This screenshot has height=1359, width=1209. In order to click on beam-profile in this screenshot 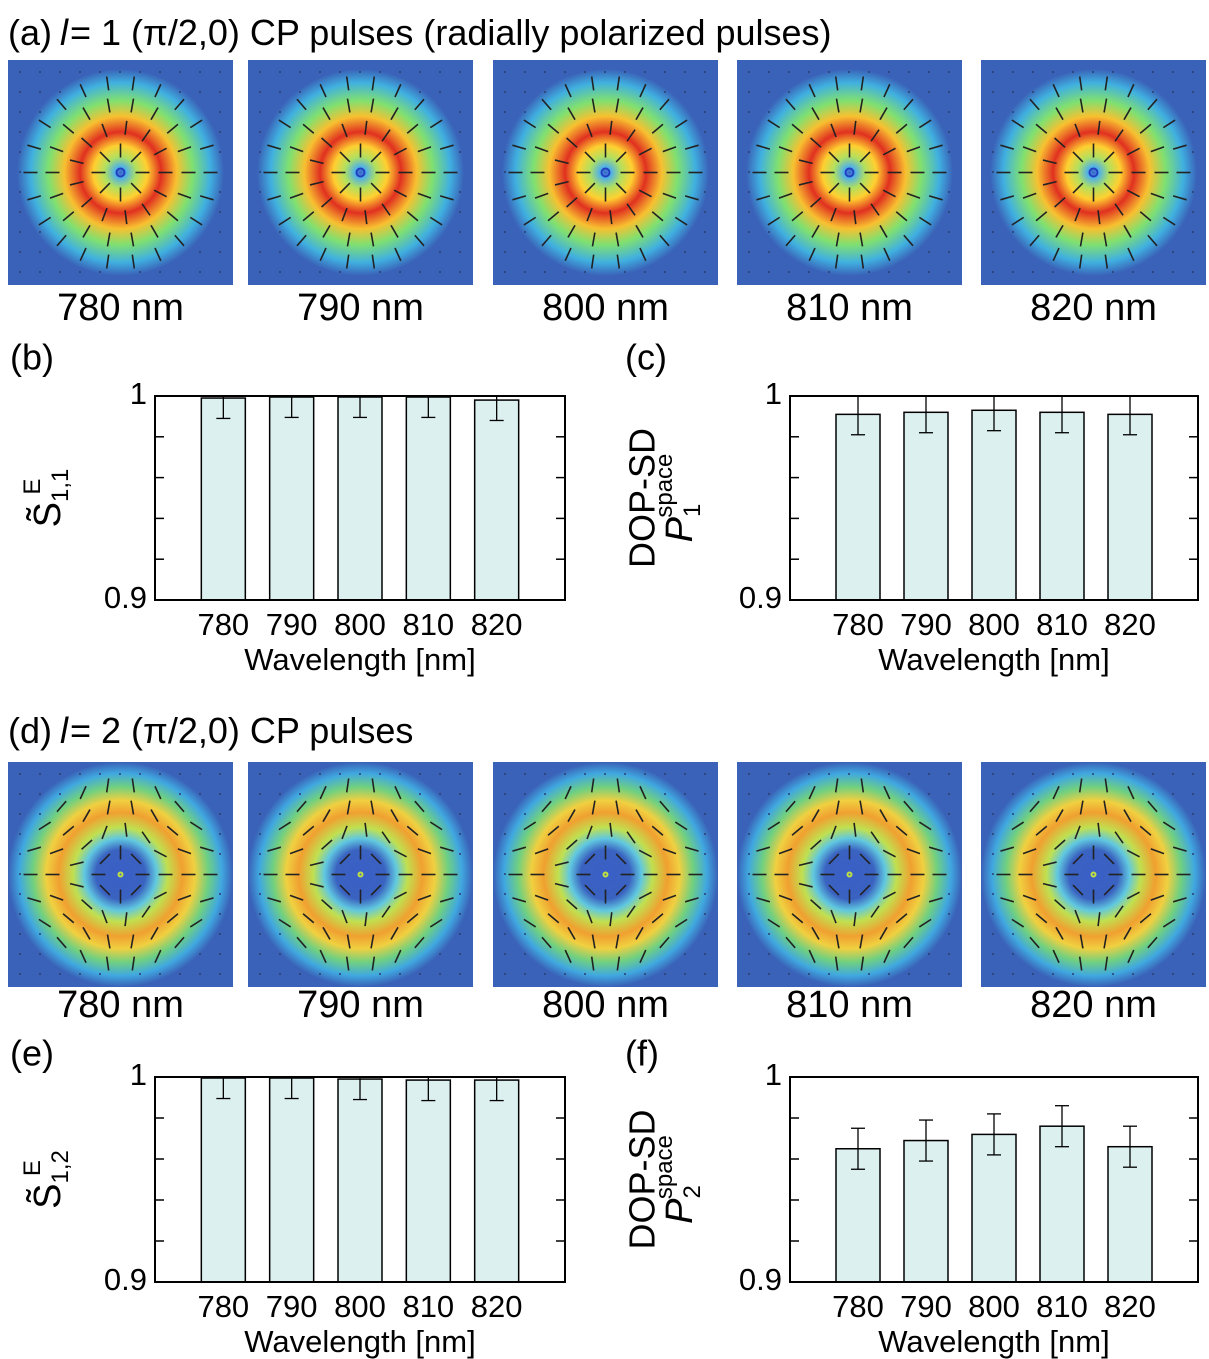, I will do `click(605, 172)`.